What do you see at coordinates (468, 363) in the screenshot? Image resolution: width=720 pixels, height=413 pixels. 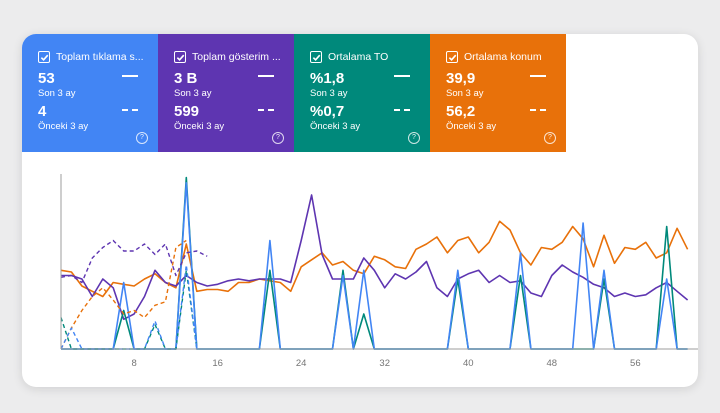 I see `x-tick-label: 40` at bounding box center [468, 363].